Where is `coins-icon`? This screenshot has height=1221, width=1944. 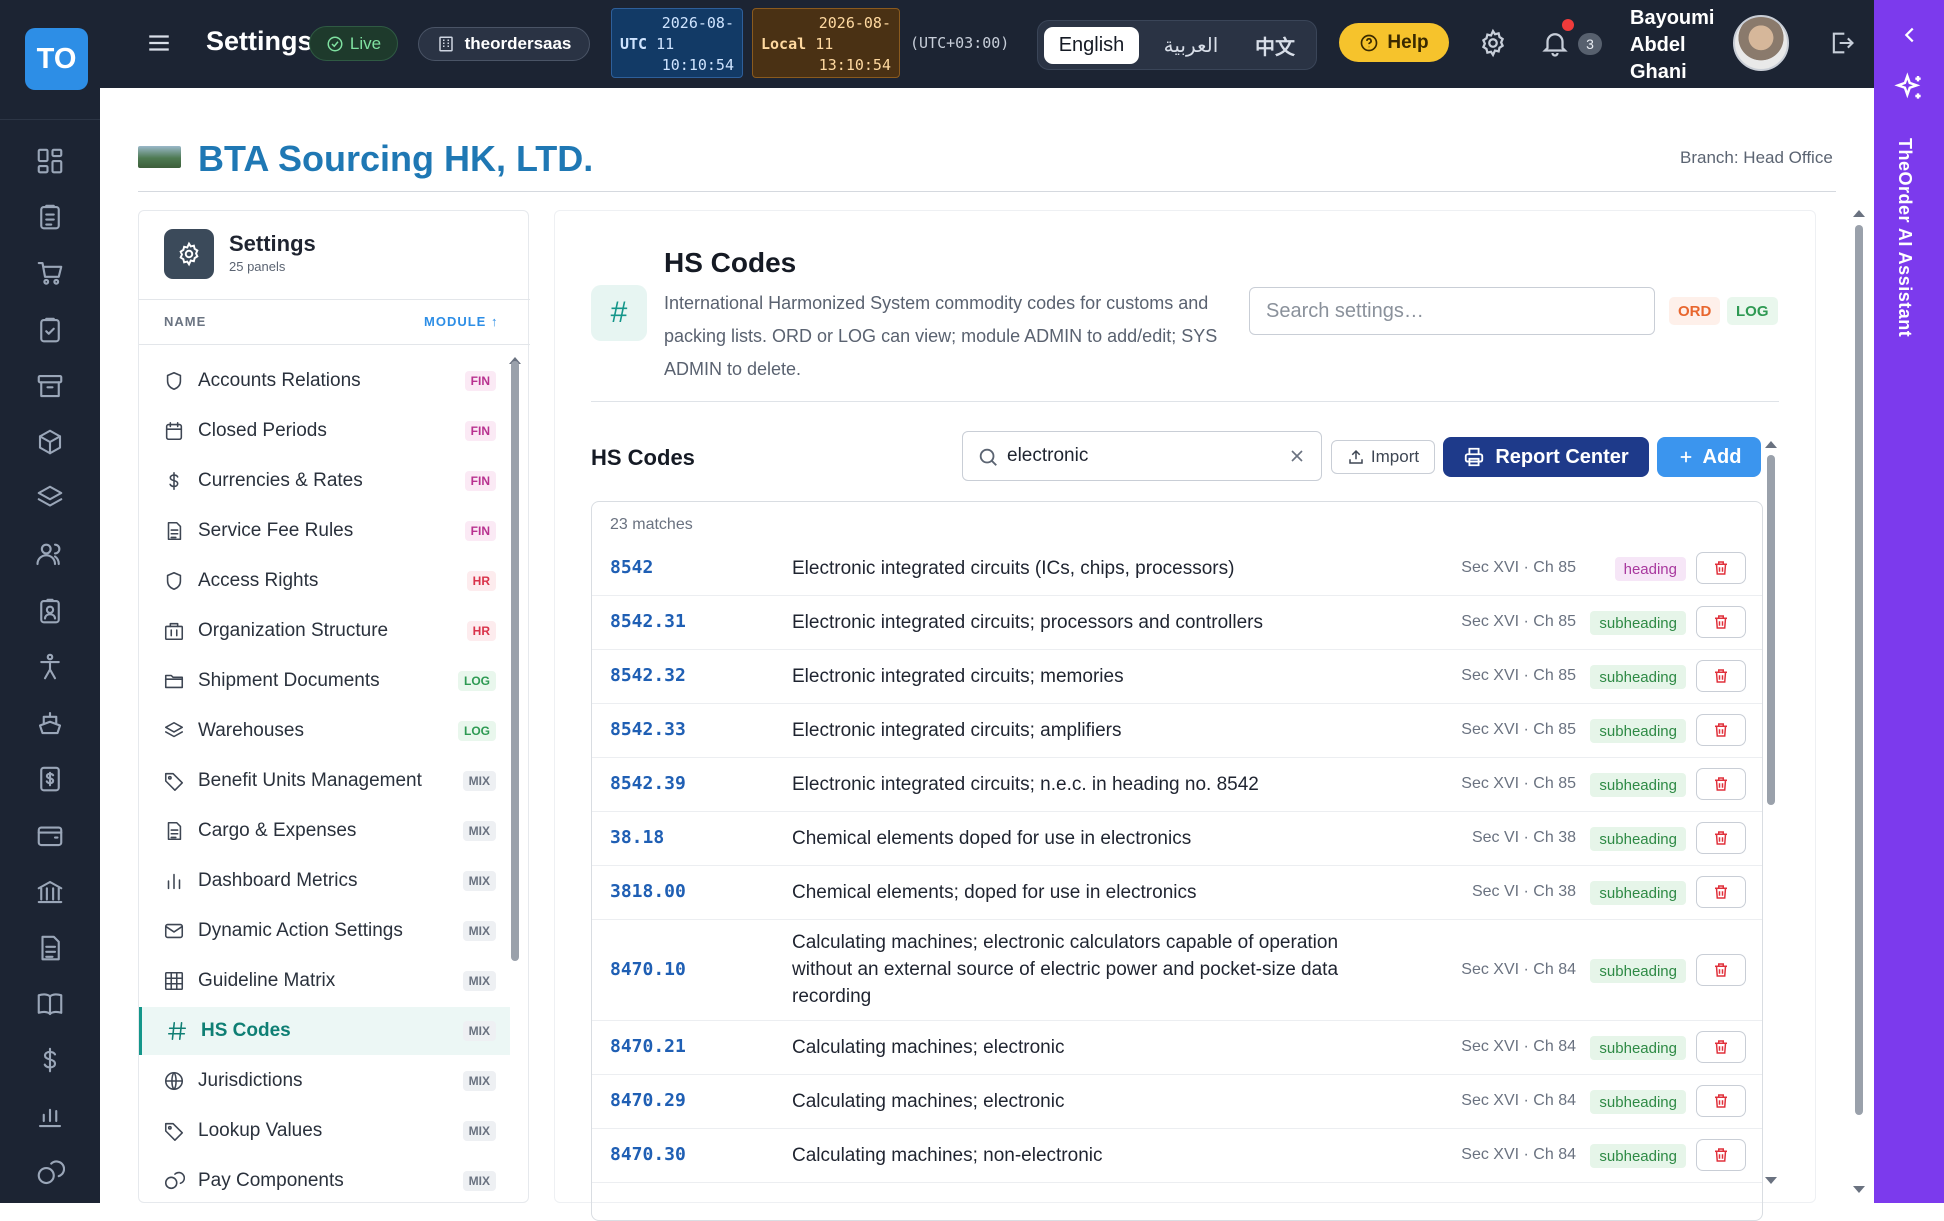
coins-icon is located at coordinates (50, 1173).